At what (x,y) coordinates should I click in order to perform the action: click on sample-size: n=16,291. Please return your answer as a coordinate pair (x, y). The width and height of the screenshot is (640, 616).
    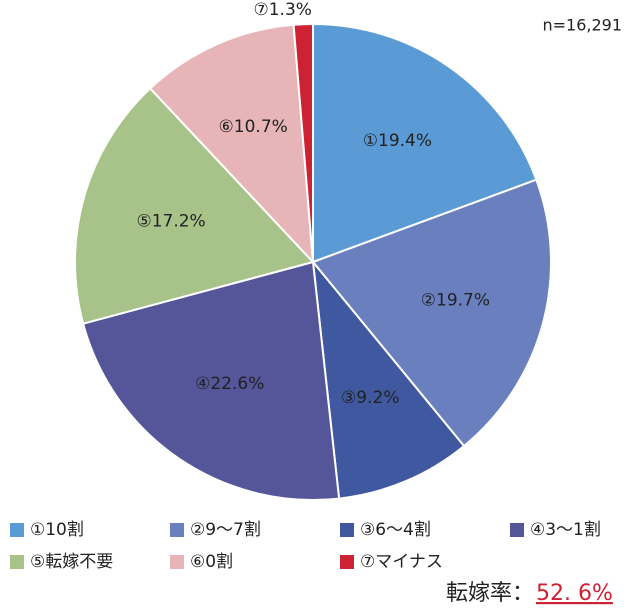
    Looking at the image, I should click on (582, 25).